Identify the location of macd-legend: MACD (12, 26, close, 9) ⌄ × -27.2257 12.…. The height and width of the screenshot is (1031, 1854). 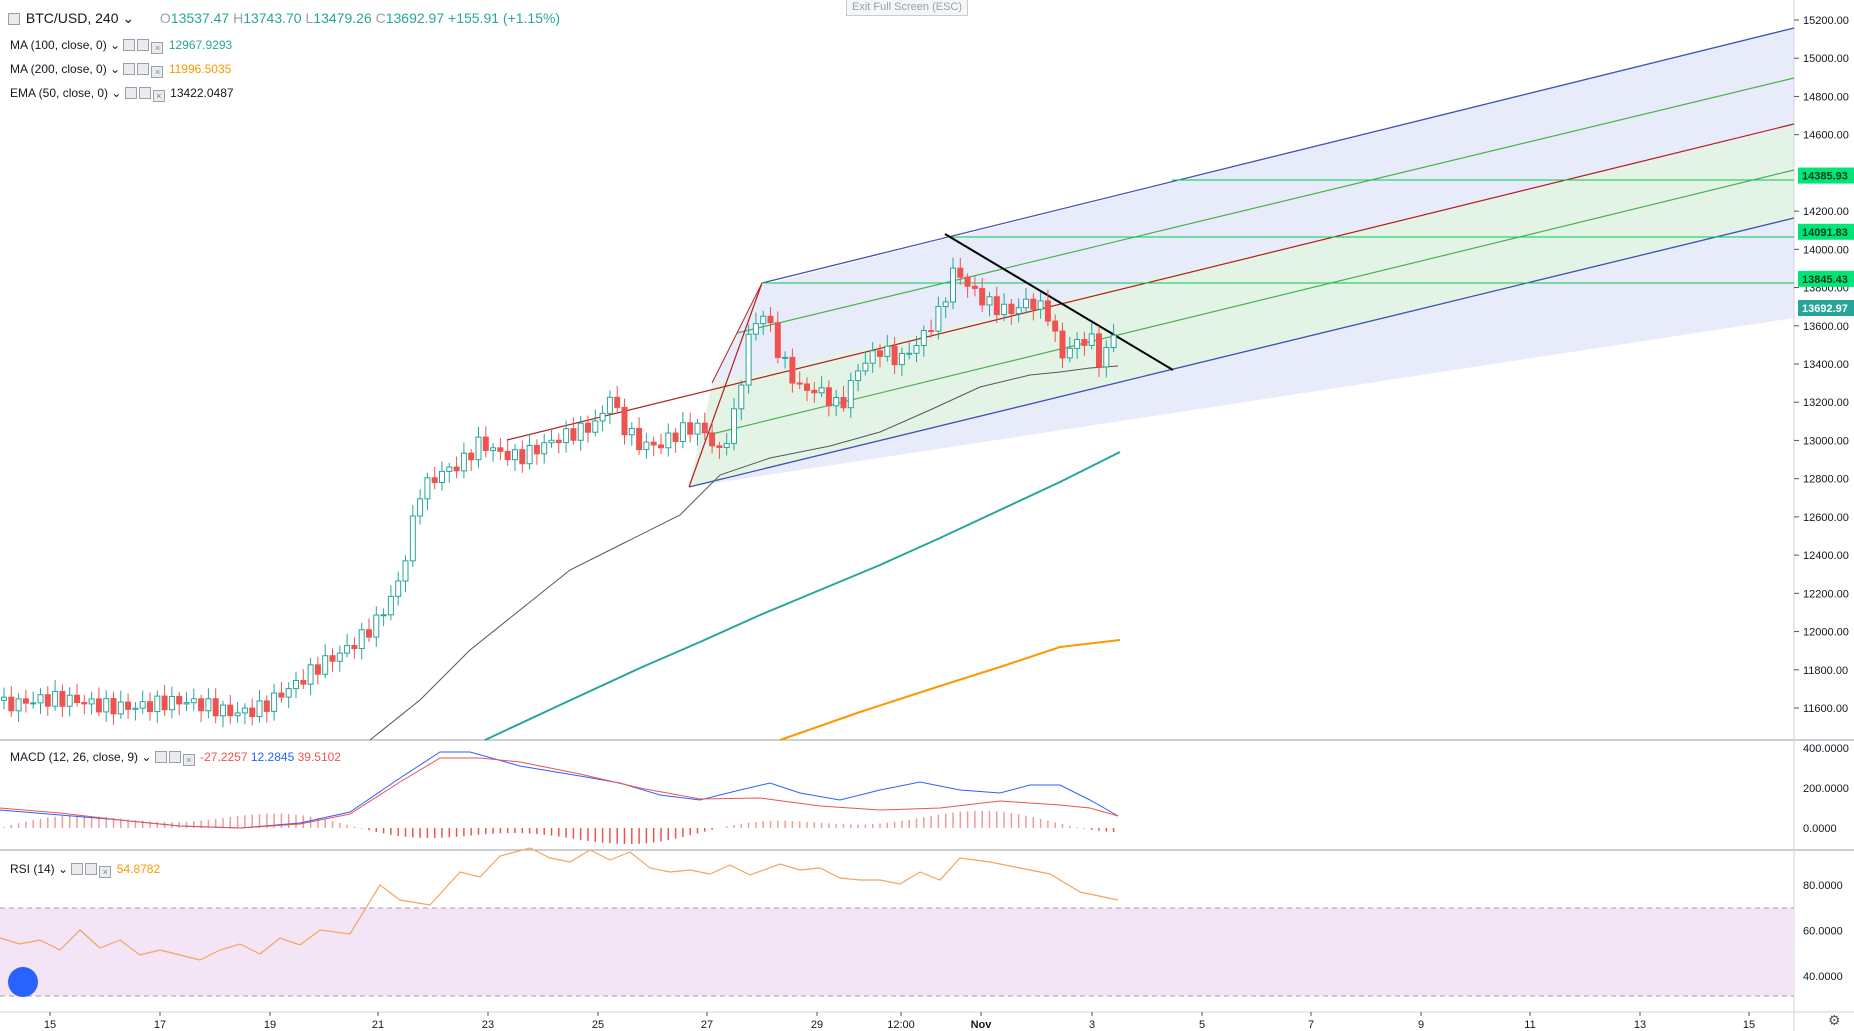
(175, 758).